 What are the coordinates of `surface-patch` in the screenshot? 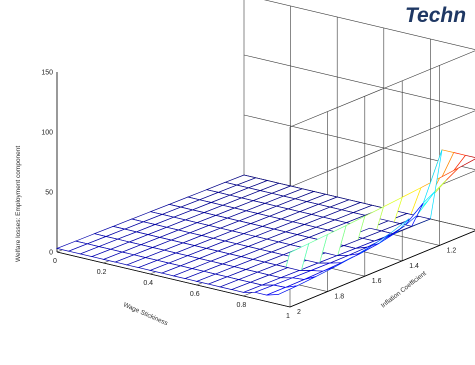 It's located at (282, 290).